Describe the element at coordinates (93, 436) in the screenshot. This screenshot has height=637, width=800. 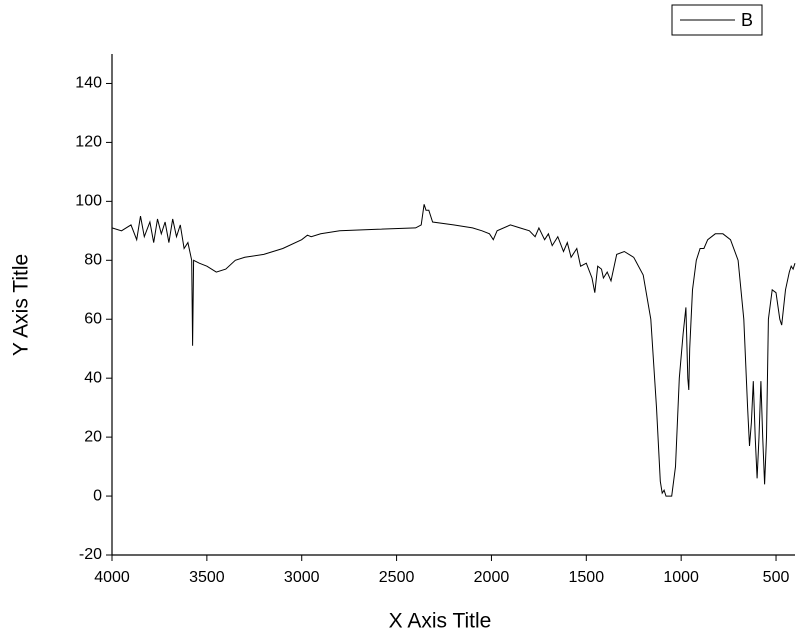
I see `y-tick-label: 20` at that location.